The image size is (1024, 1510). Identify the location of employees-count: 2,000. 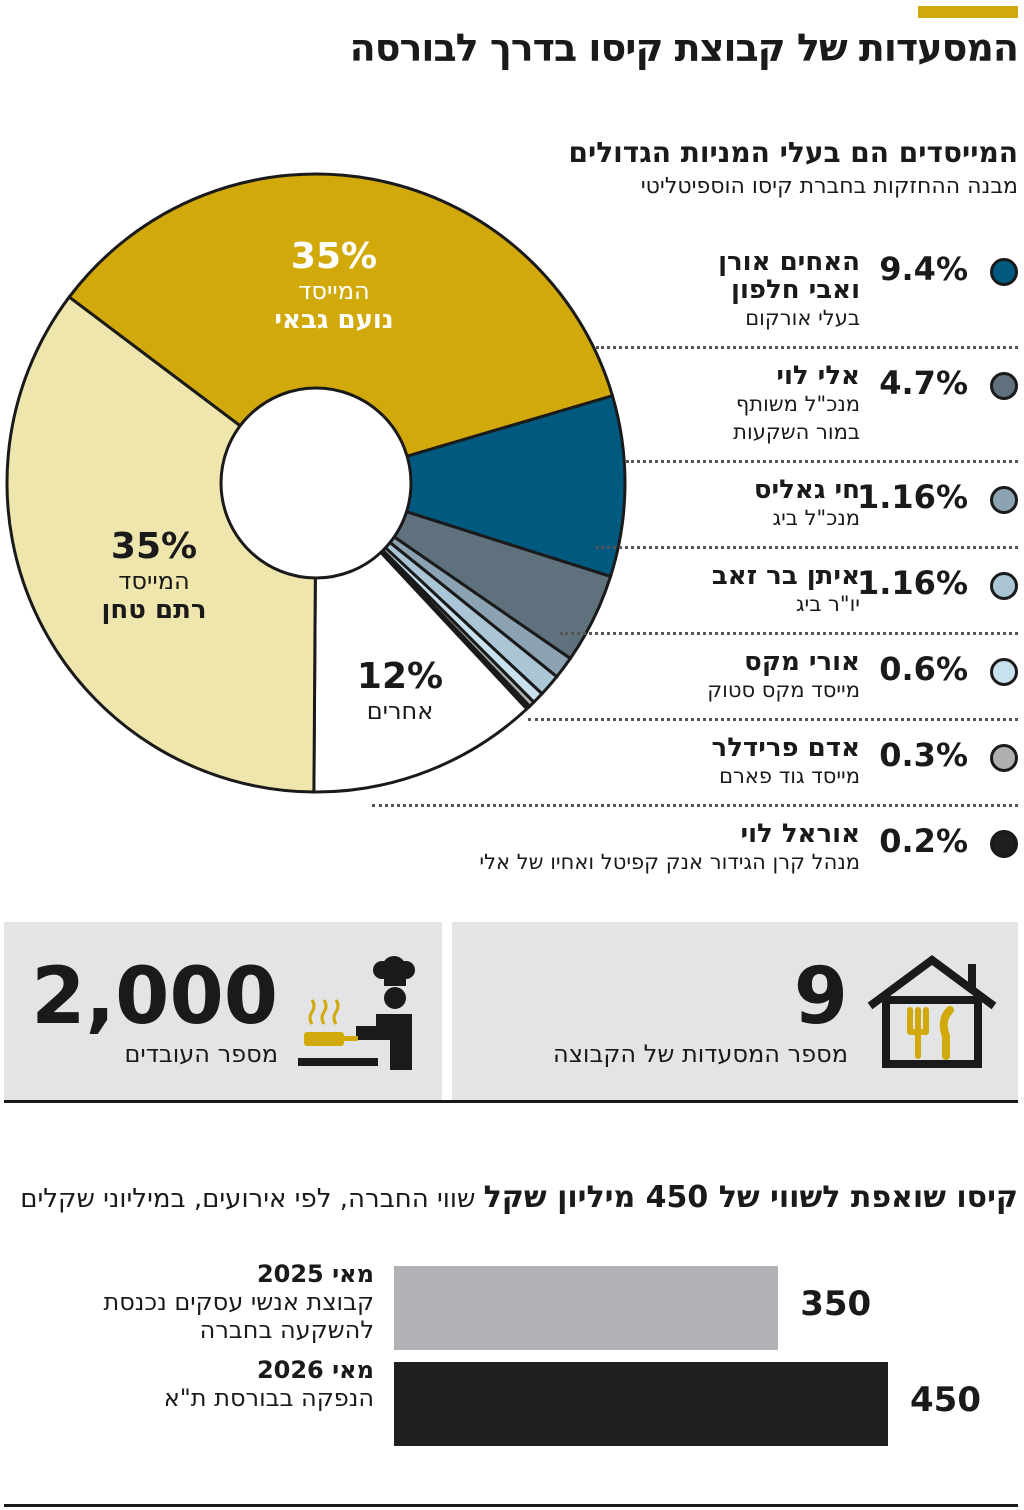
(154, 997).